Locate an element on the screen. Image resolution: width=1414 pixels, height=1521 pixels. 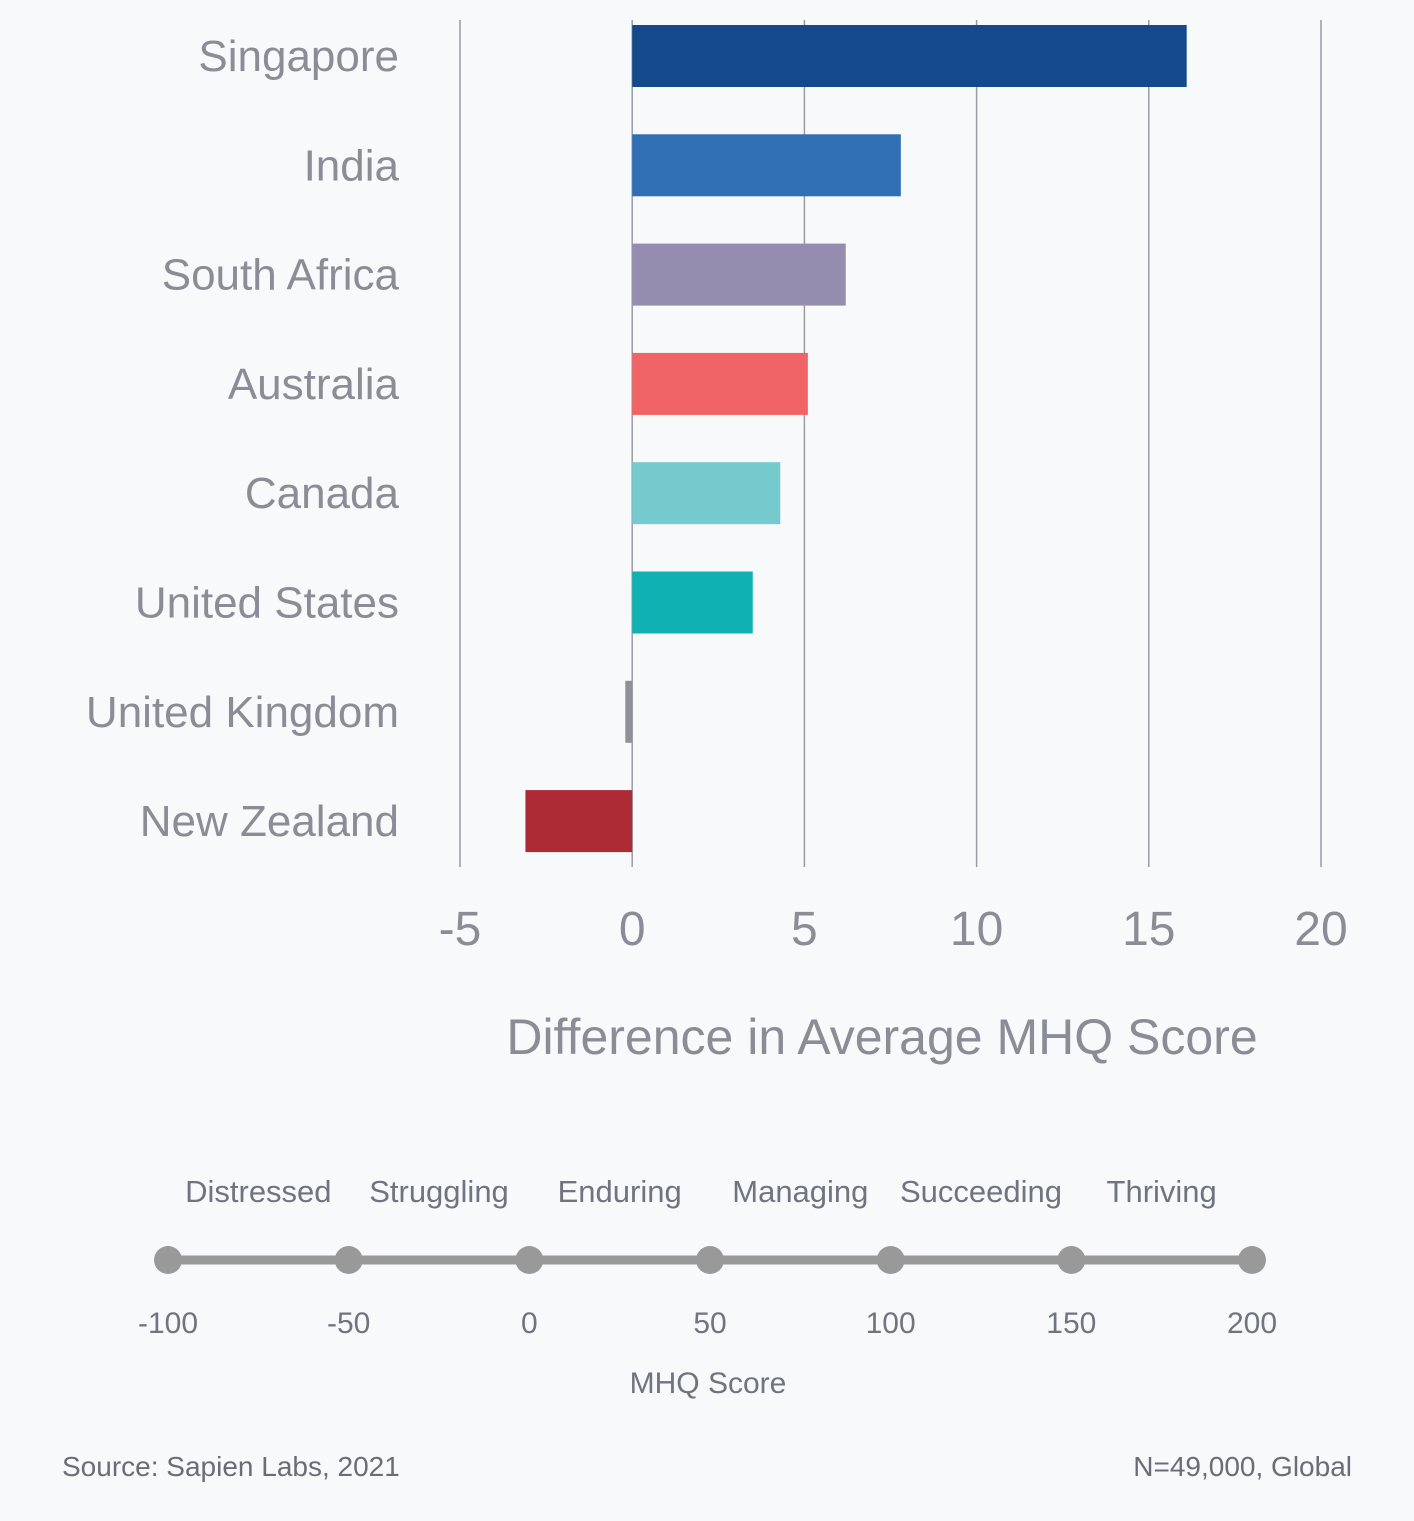
category-label: United Kingdom is located at coordinates (242, 712).